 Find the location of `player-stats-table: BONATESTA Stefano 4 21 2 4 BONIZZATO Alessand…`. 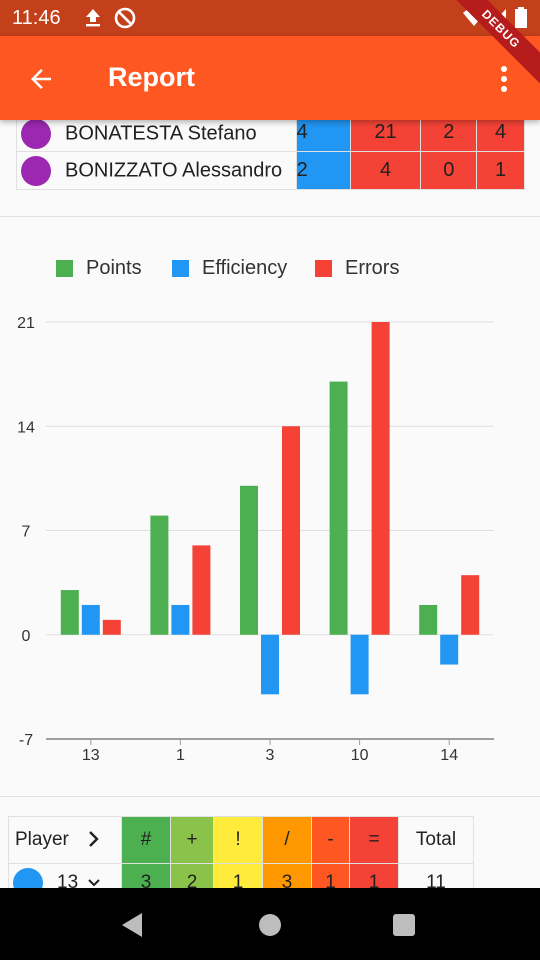

player-stats-table: BONATESTA Stefano 4 21 2 4 BONIZZATO Alessand… is located at coordinates (270, 151).